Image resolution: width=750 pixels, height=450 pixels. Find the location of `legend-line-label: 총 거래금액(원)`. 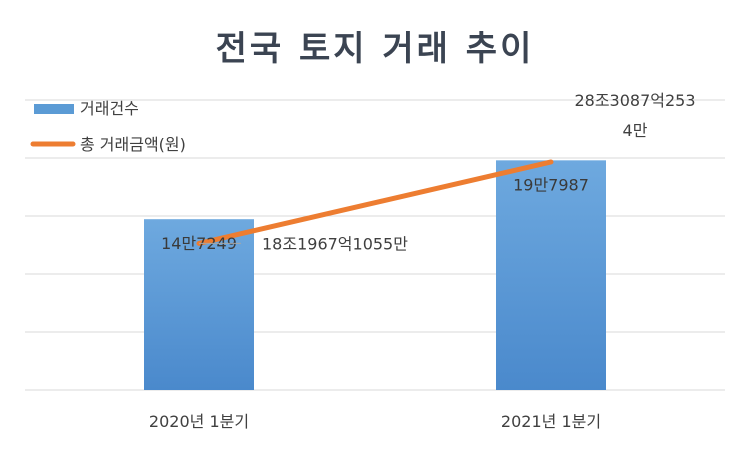

legend-line-label: 총 거래금액(원) is located at coordinates (133, 144).